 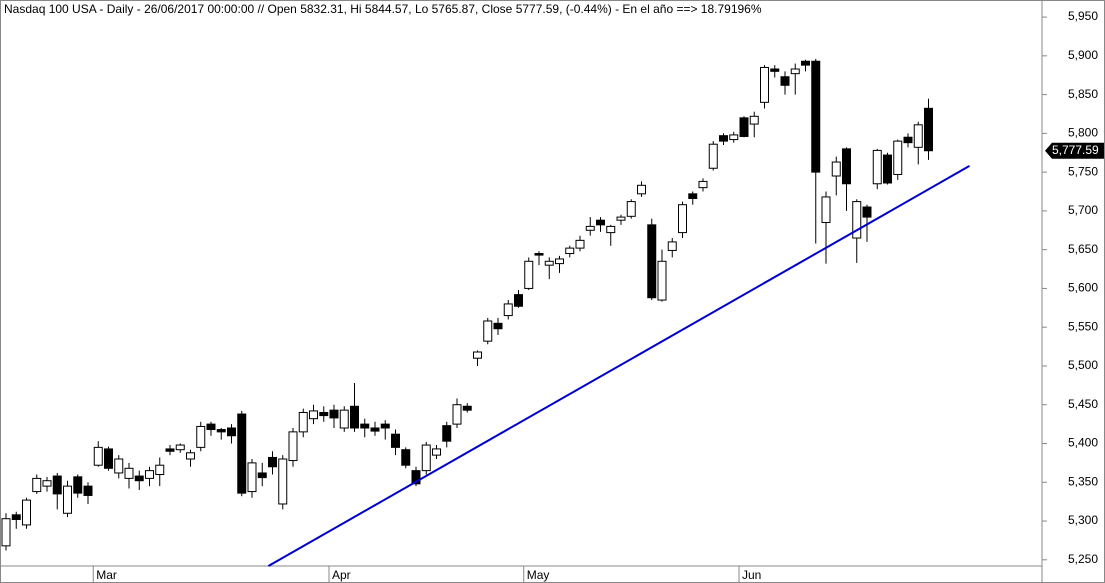 I want to click on y-tick-label: 5,300, so click(x=1083, y=520).